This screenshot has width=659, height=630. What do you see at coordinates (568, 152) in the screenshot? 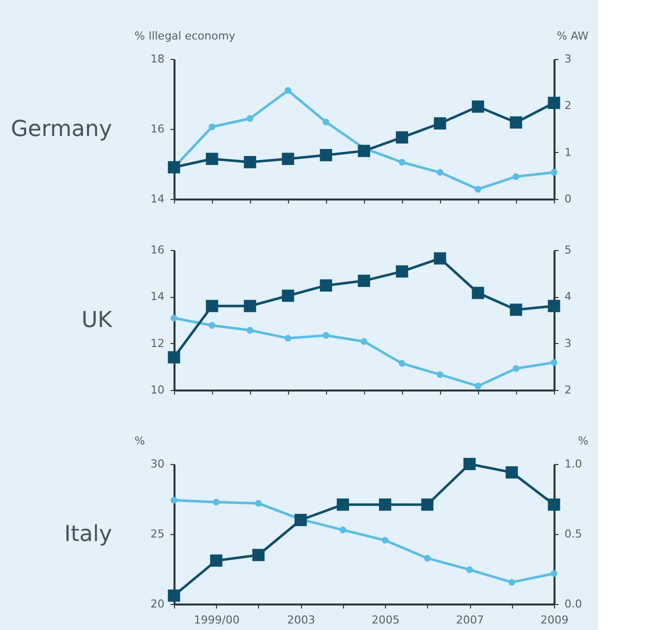
I see `y2-tick-label: 1` at bounding box center [568, 152].